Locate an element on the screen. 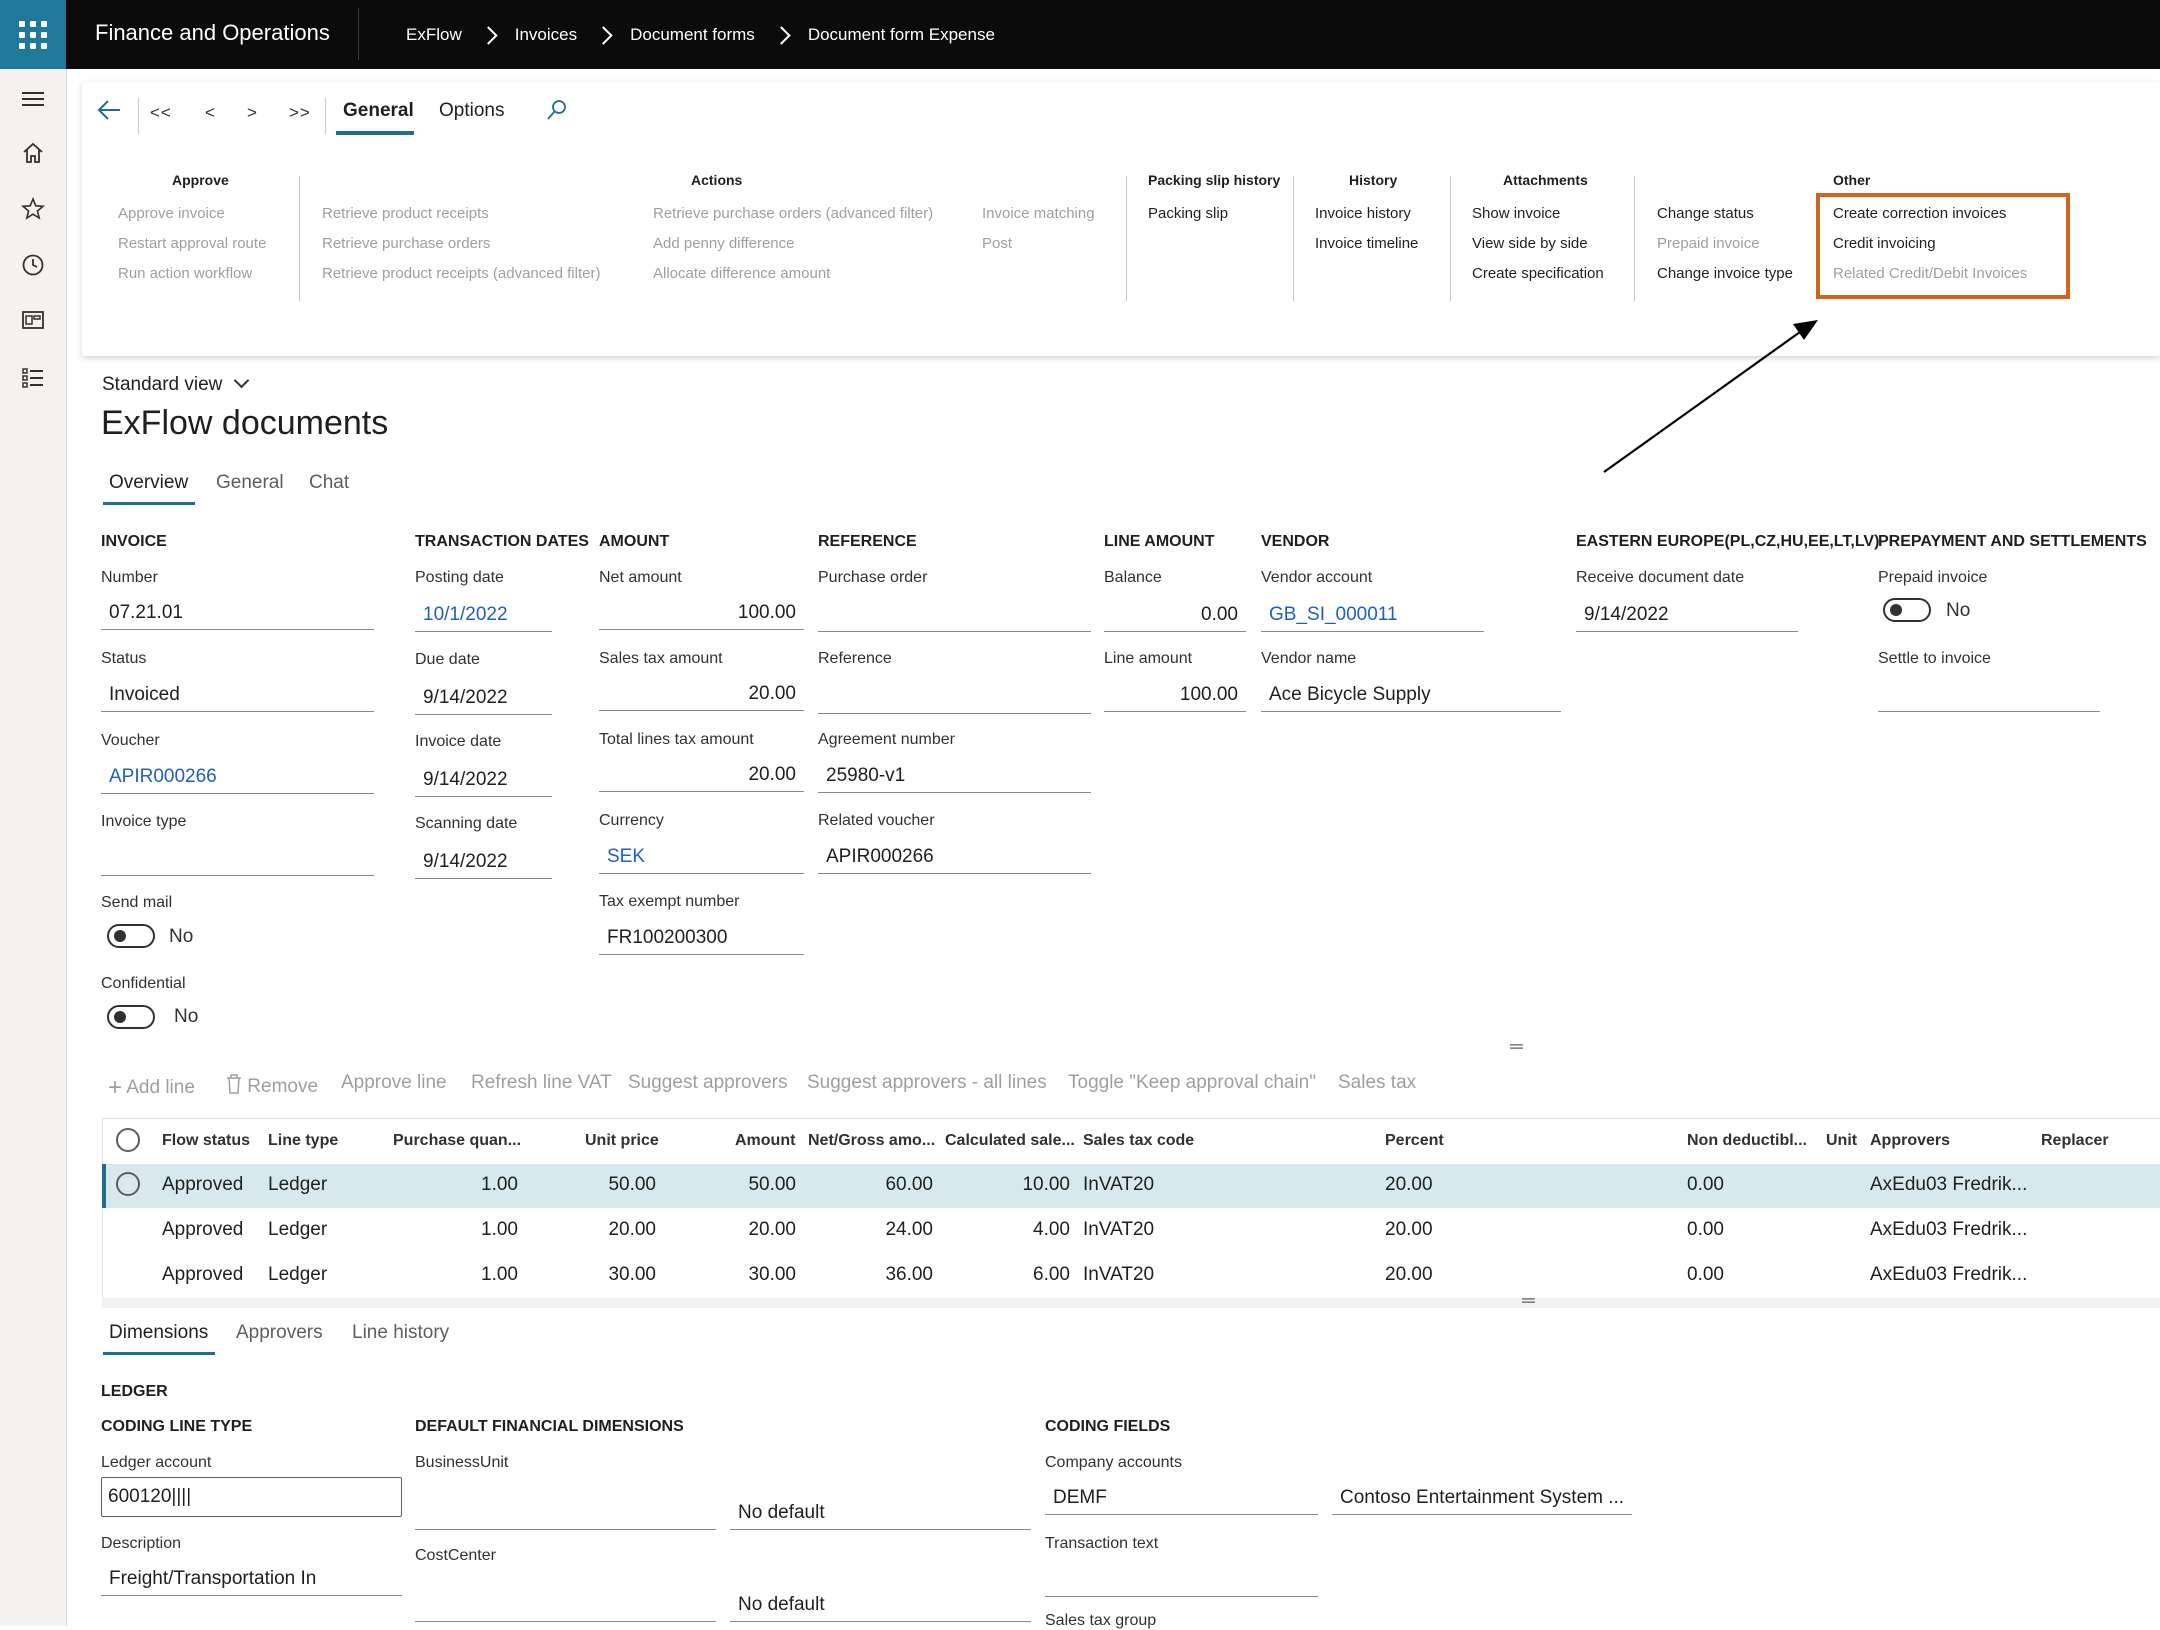 The height and width of the screenshot is (1630, 2160). select-all-radio is located at coordinates (128, 1140).